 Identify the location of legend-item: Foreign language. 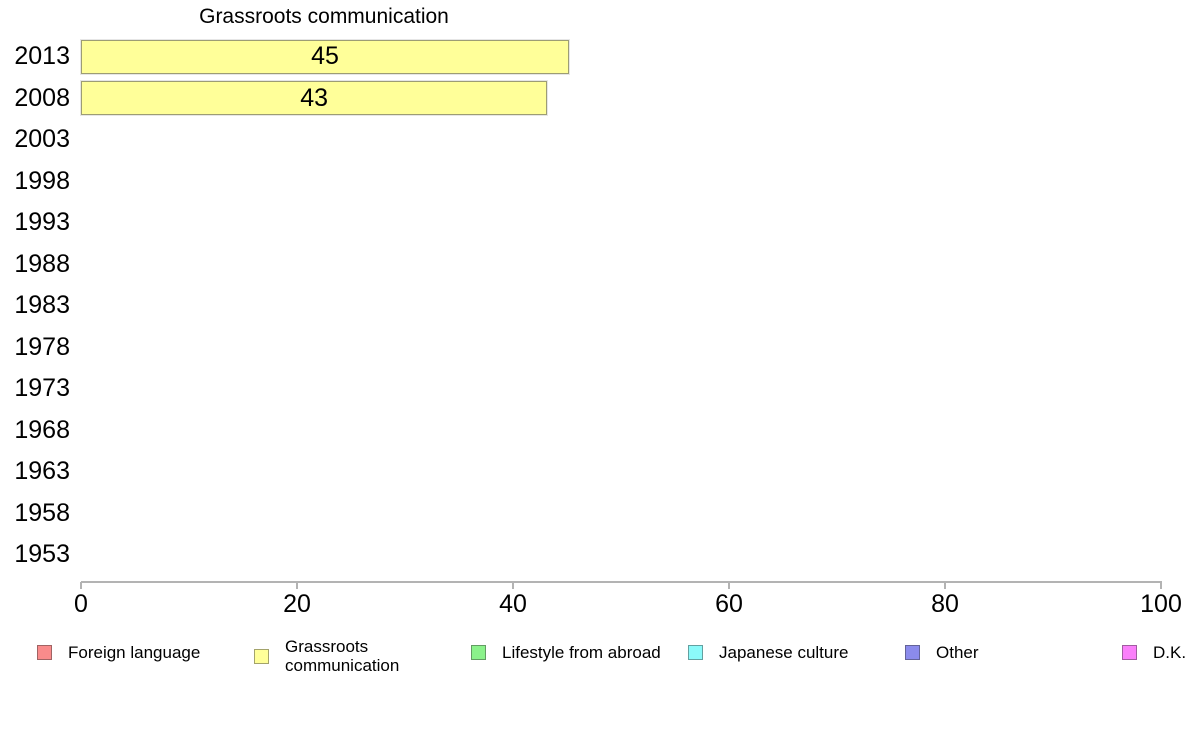
(118, 652).